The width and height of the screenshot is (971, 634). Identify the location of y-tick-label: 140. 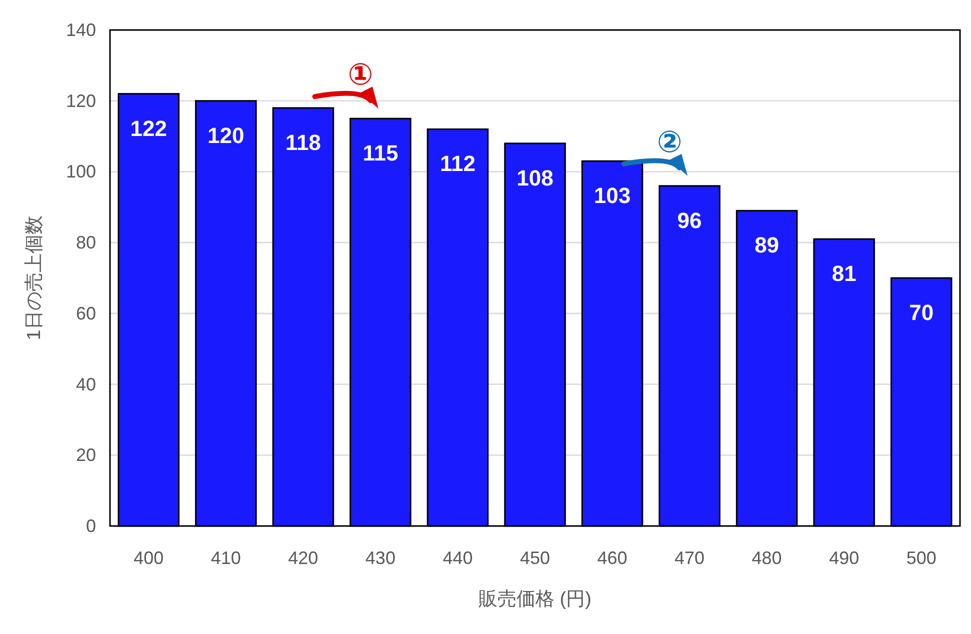
(81, 30).